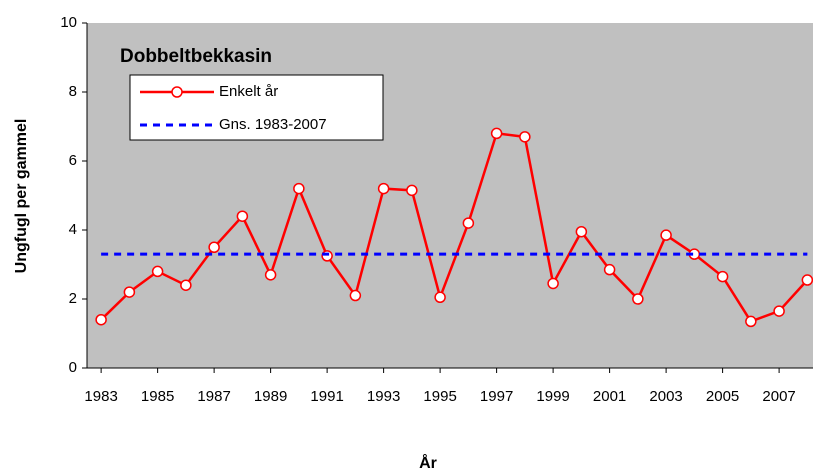 This screenshot has height=475, width=813. Describe the element at coordinates (383, 396) in the screenshot. I see `x-tick-label: 1993` at that location.